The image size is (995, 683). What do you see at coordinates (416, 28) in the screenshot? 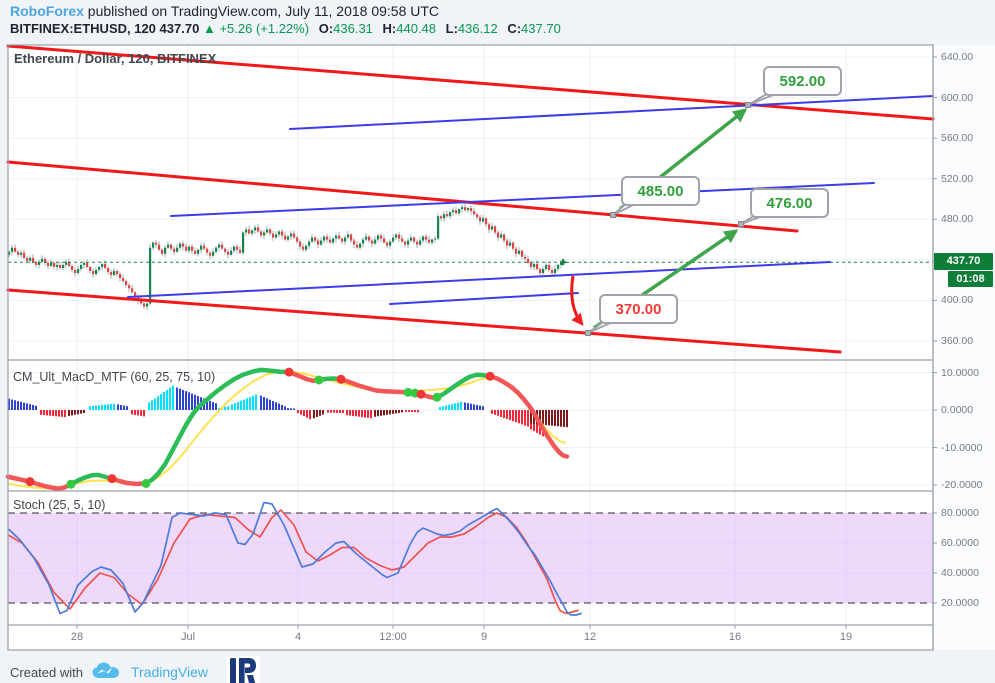
I see `high-value: 440.48` at bounding box center [416, 28].